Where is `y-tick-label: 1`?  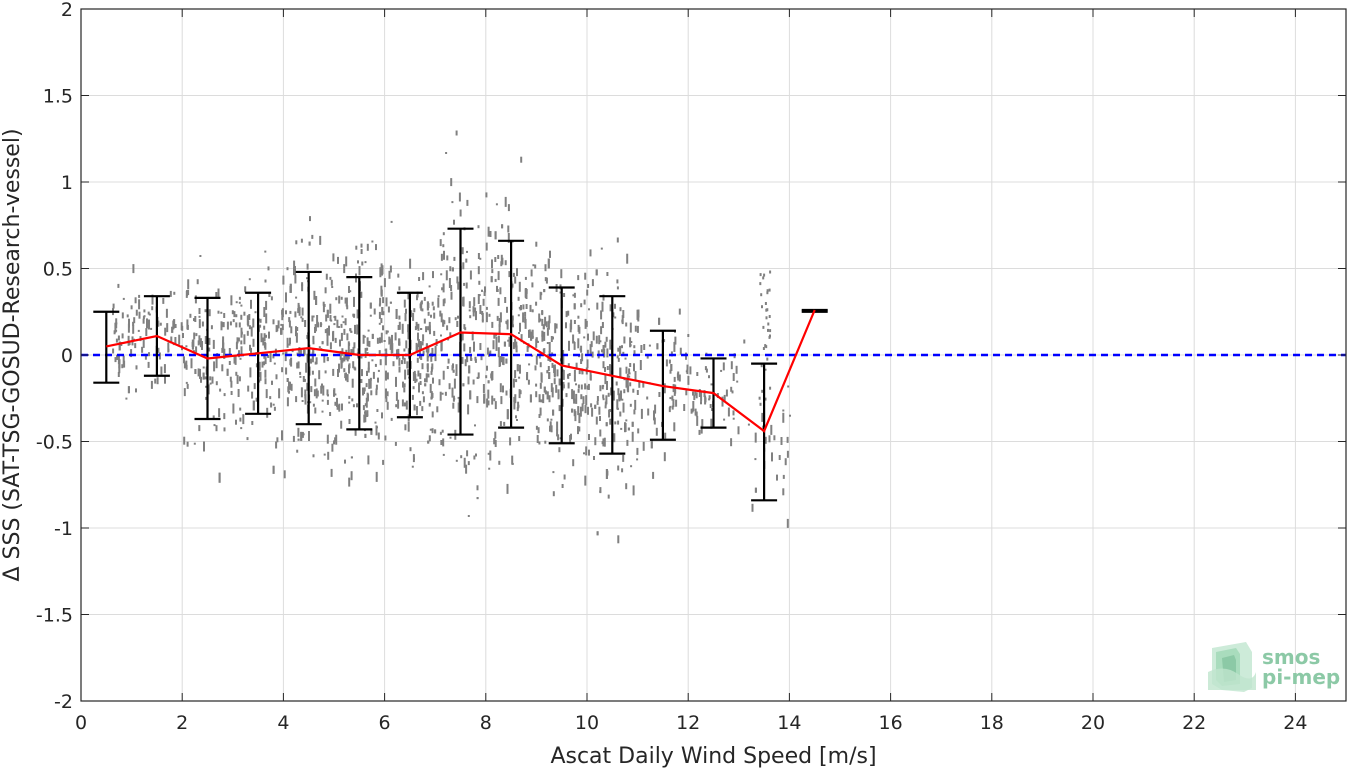
y-tick-label: 1 is located at coordinates (67, 183).